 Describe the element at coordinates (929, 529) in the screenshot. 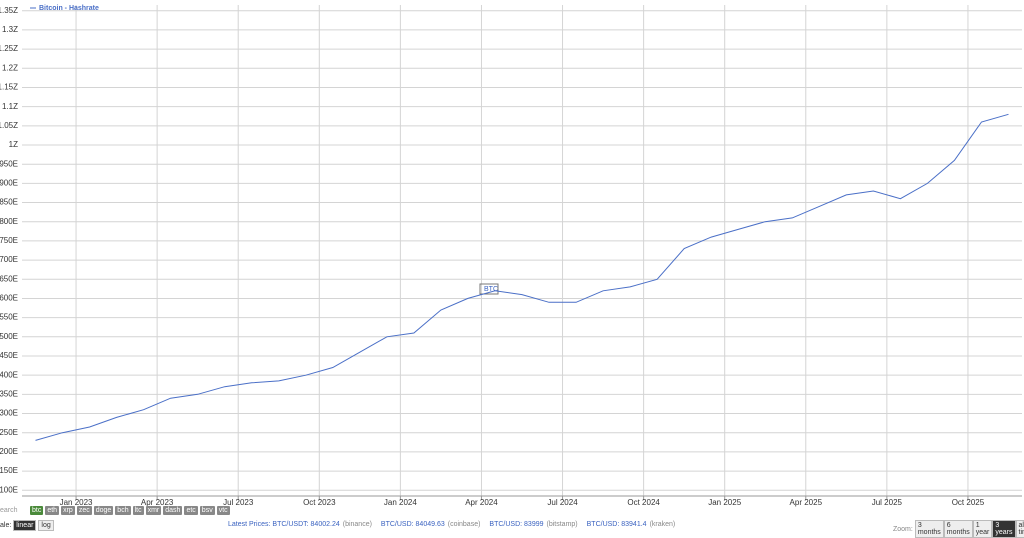

I see `zoom-button: 3 months` at that location.